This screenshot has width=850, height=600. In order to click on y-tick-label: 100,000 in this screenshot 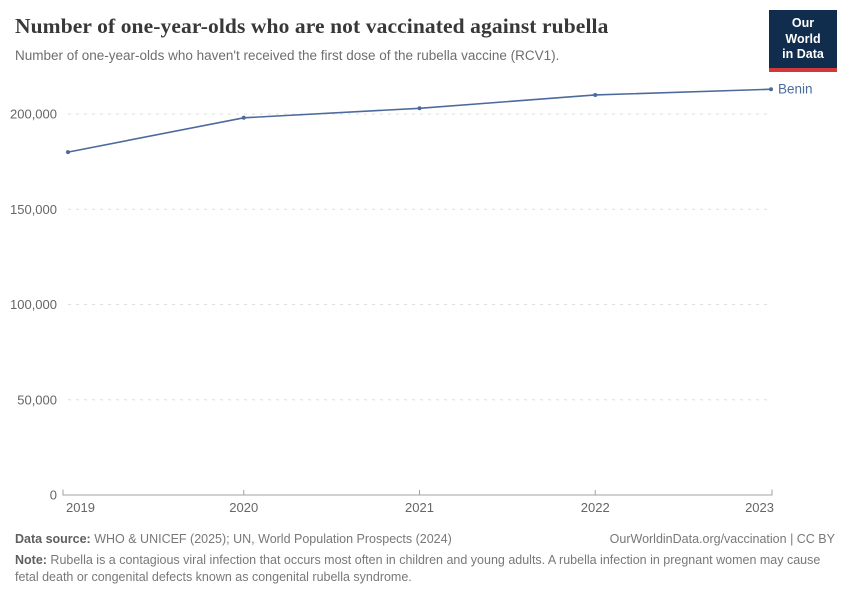, I will do `click(33, 304)`.